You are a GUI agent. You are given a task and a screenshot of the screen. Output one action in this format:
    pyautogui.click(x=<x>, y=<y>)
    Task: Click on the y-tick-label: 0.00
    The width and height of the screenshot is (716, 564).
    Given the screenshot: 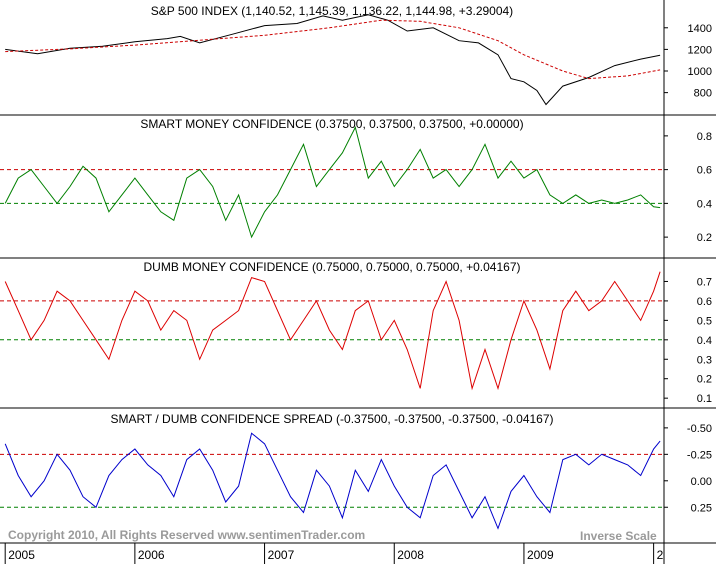 What is the action you would take?
    pyautogui.click(x=701, y=482)
    